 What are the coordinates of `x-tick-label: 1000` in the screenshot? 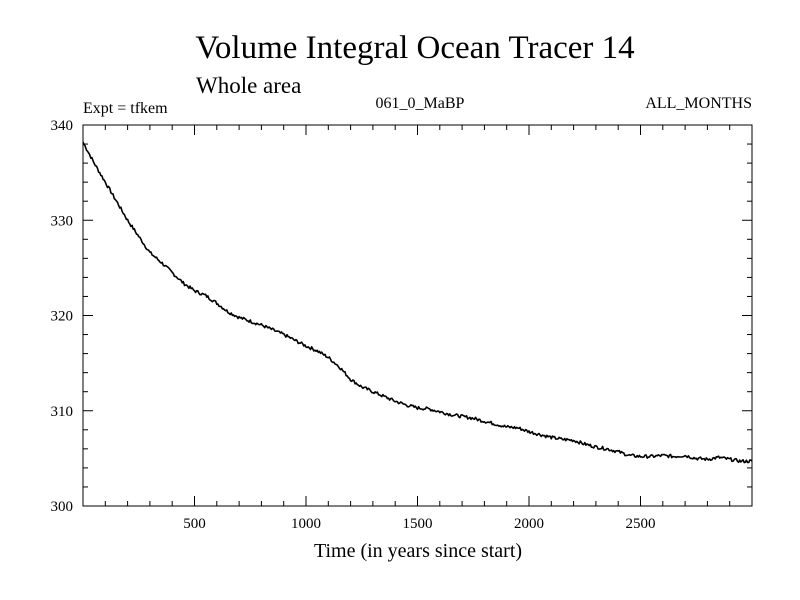 It's located at (306, 524).